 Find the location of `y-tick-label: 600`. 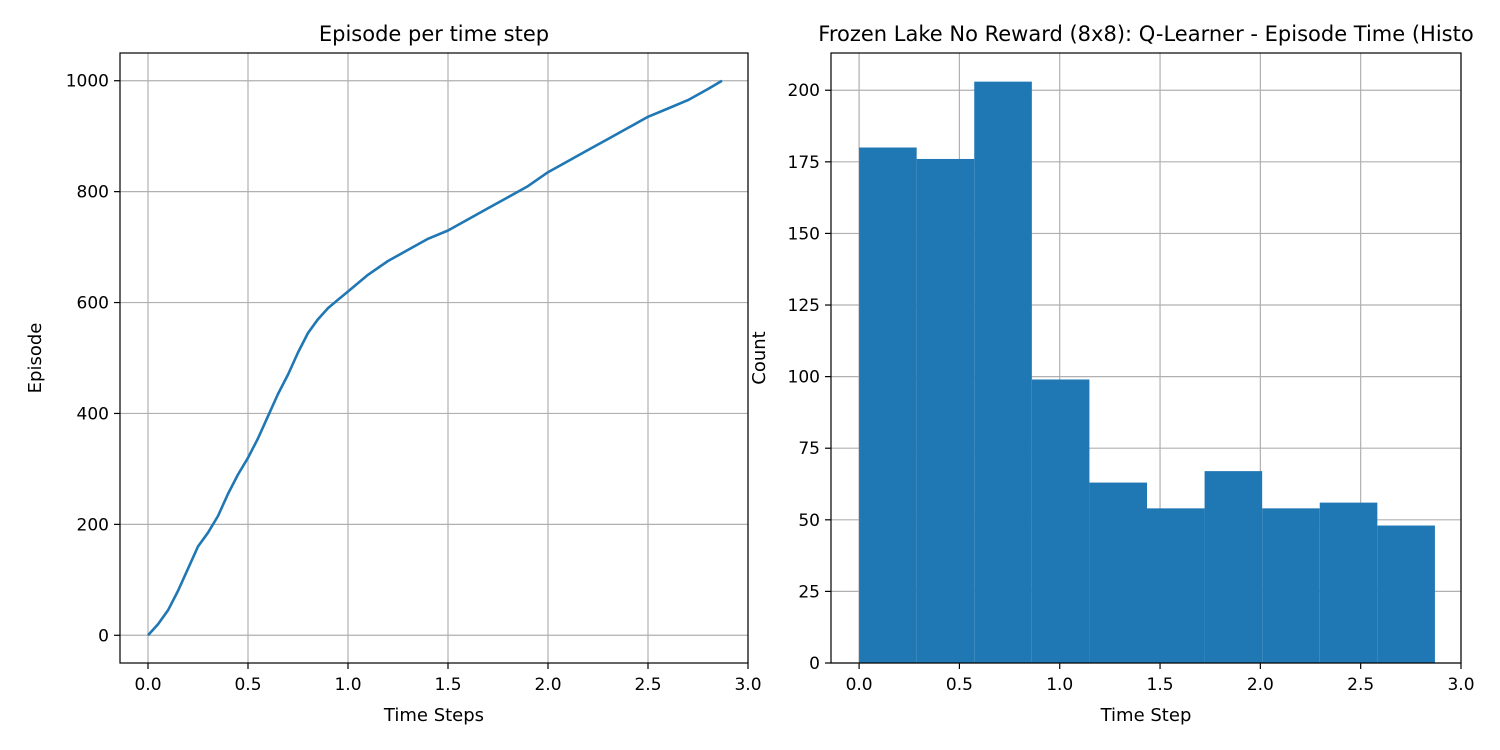

y-tick-label: 600 is located at coordinates (93, 304).